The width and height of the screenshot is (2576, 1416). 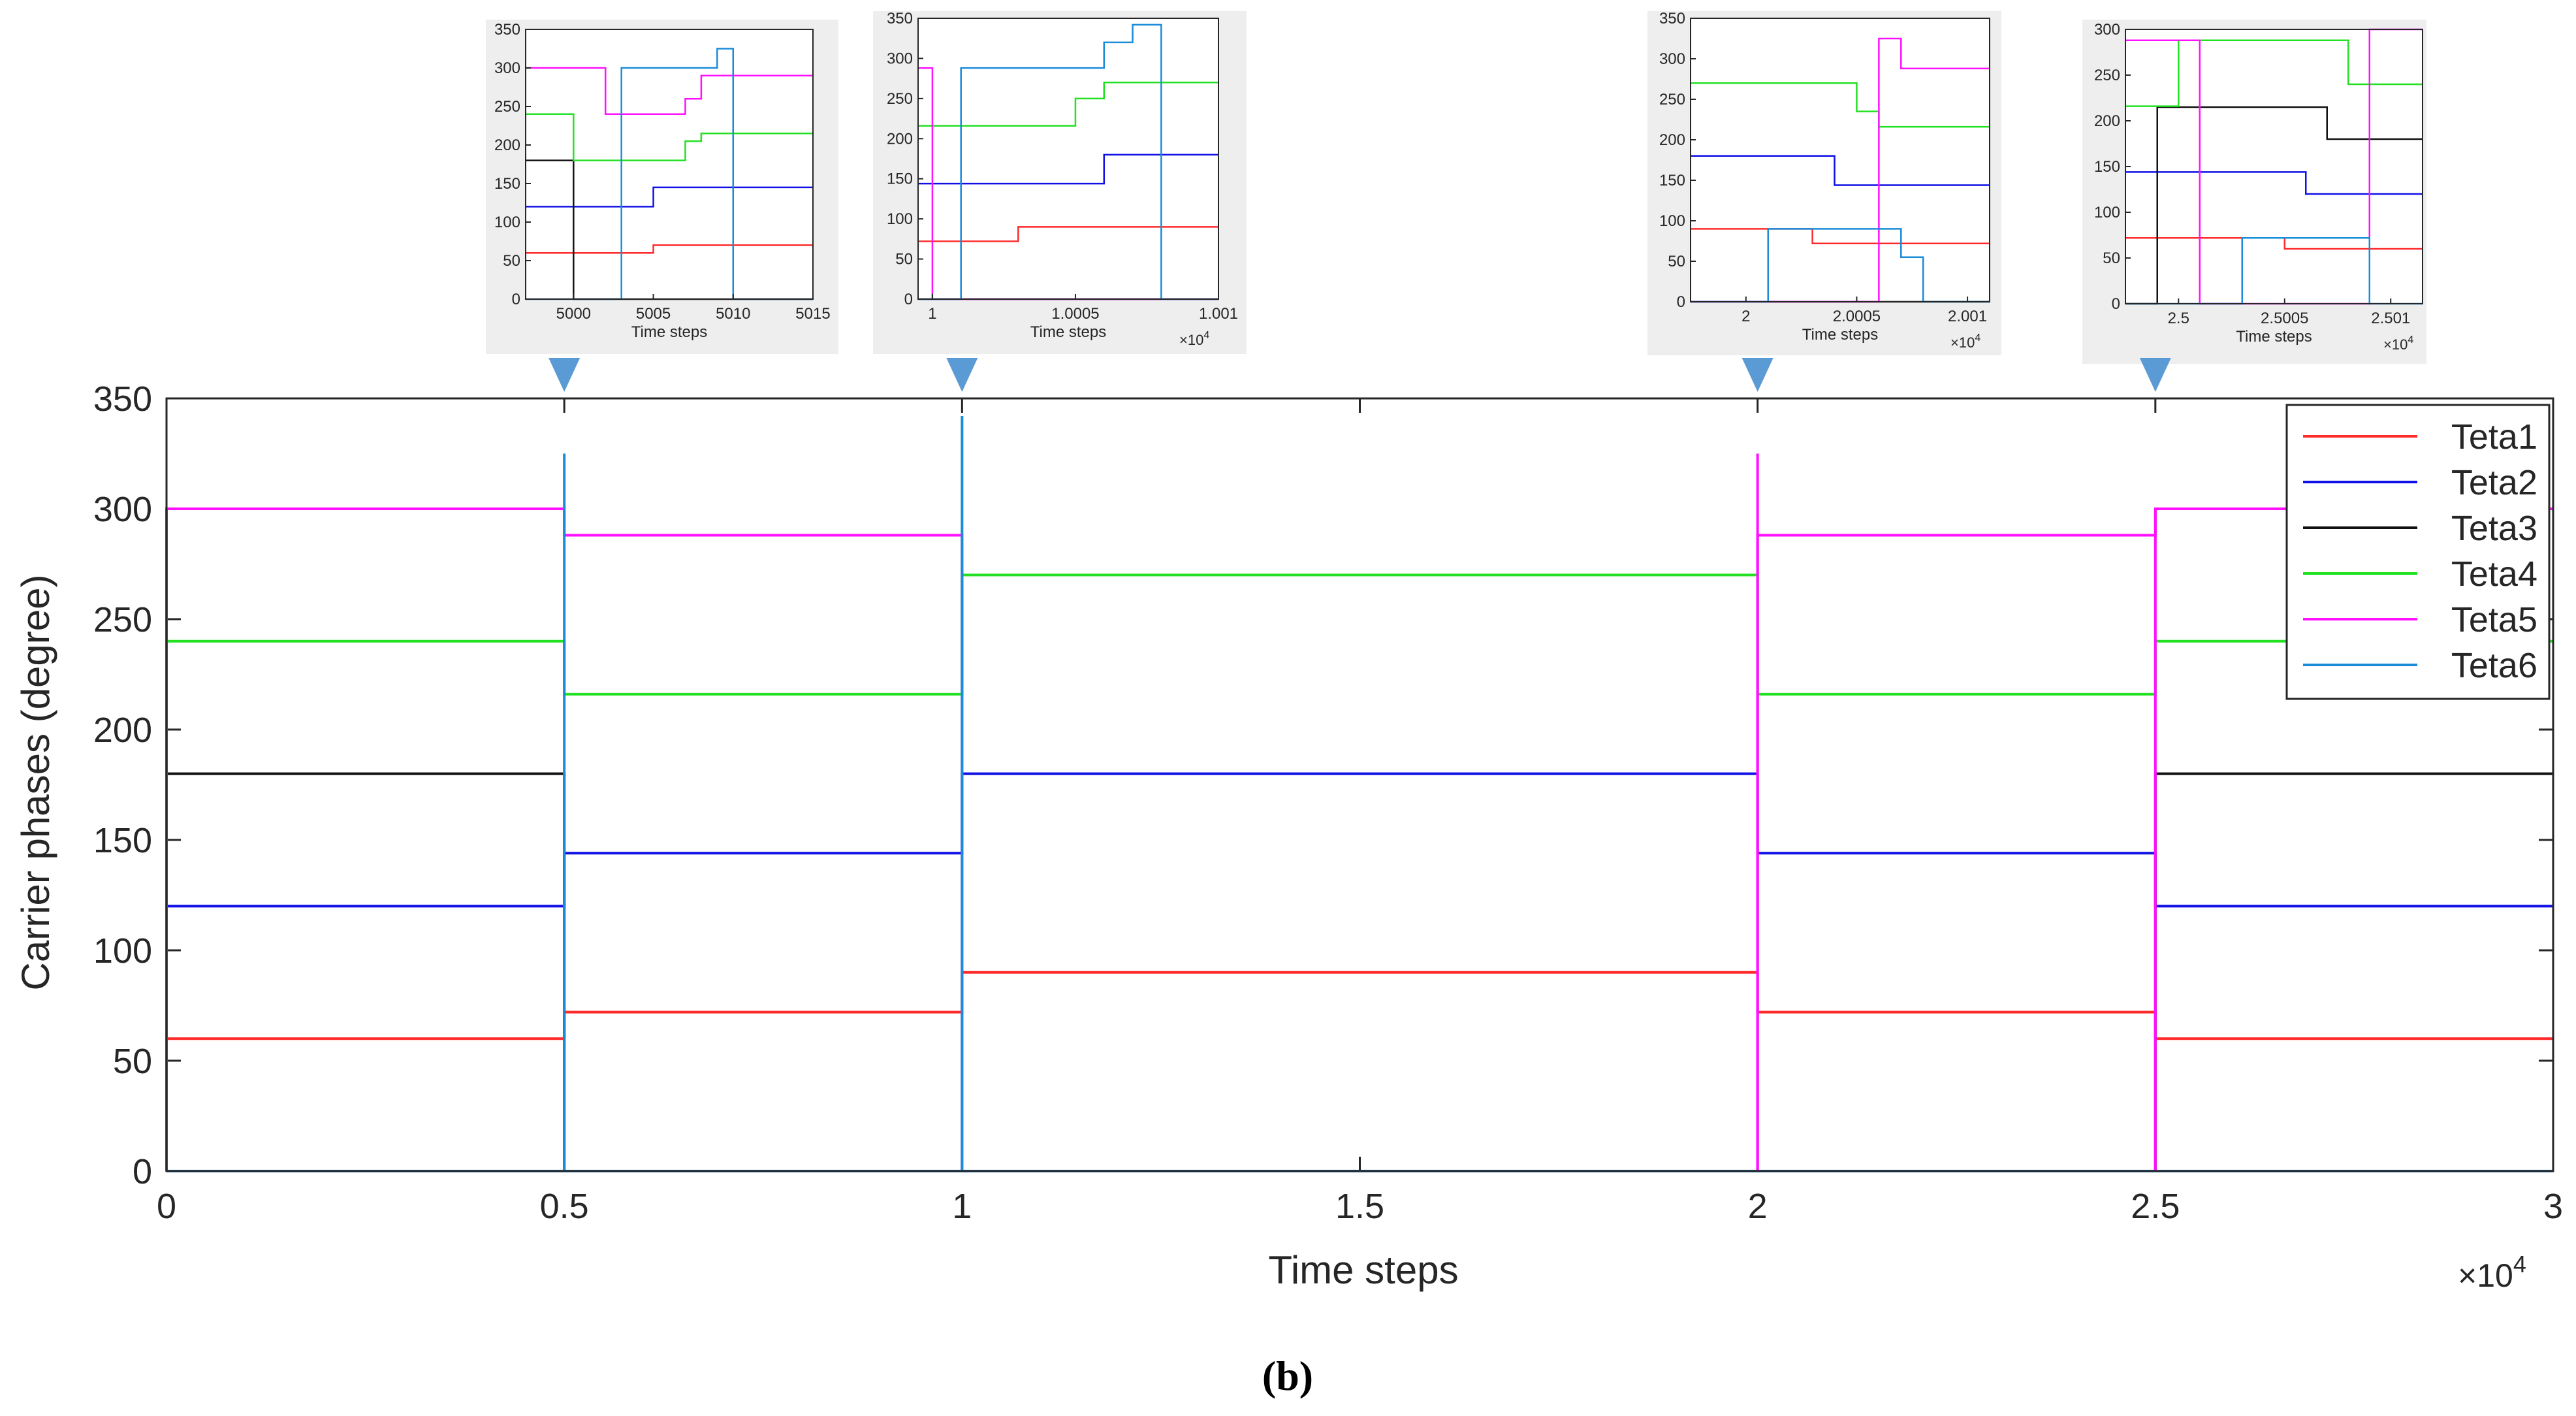 What do you see at coordinates (2391, 319) in the screenshot?
I see `inset-x-tick-label: 2.501` at bounding box center [2391, 319].